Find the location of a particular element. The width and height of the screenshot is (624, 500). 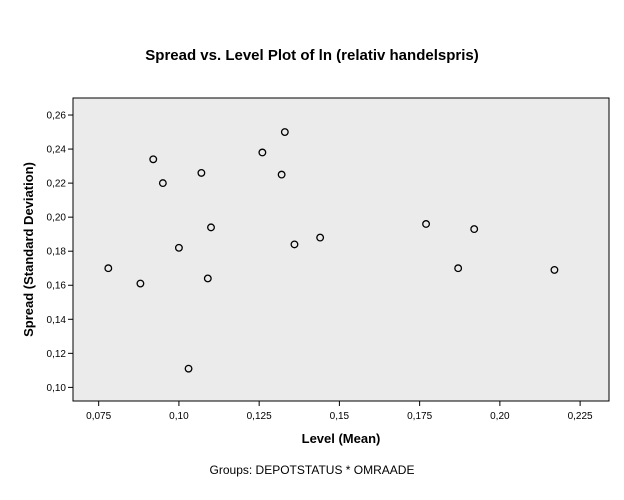

x-axis-title: Level (Mean) is located at coordinates (341, 438).